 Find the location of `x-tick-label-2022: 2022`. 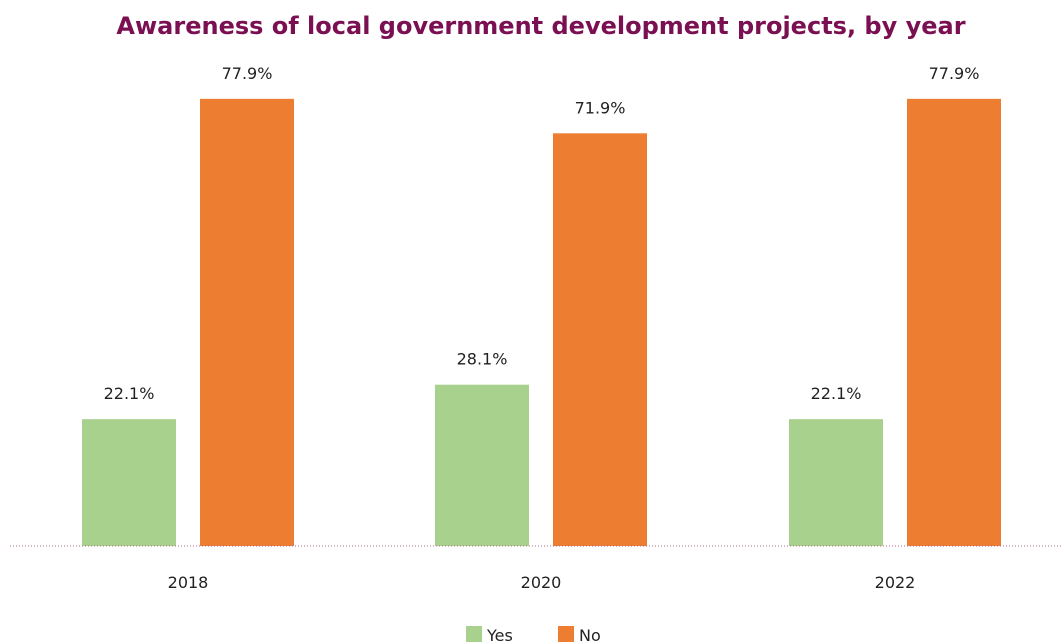

x-tick-label-2022: 2022 is located at coordinates (895, 582).